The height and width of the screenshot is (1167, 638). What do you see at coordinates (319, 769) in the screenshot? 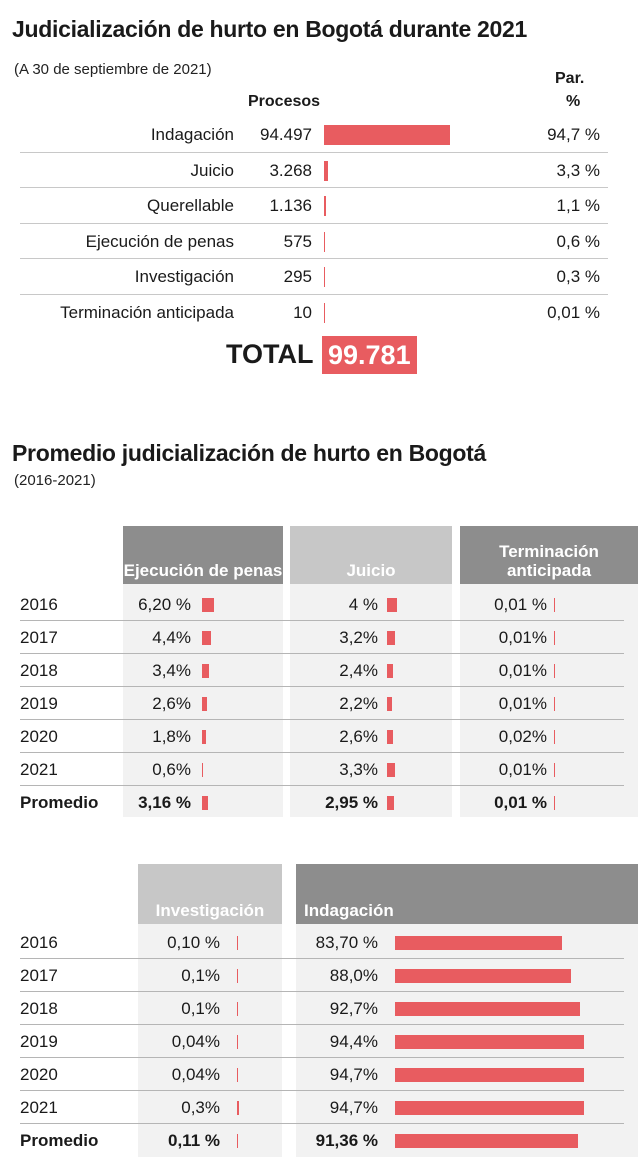
I see `table-row: 2021 0,6% 3,3% 0,01%` at bounding box center [319, 769].